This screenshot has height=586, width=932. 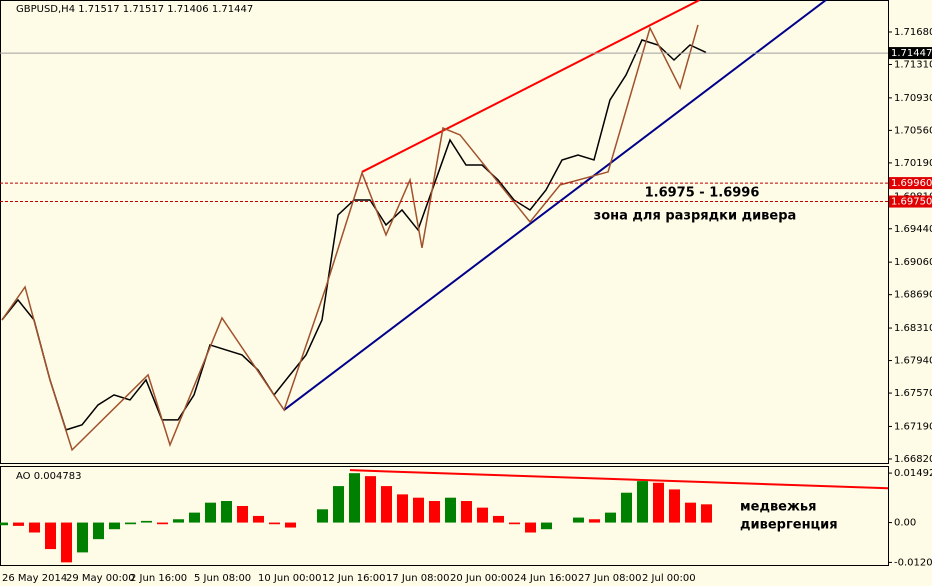 I want to click on annotation: медвежья, so click(x=778, y=507).